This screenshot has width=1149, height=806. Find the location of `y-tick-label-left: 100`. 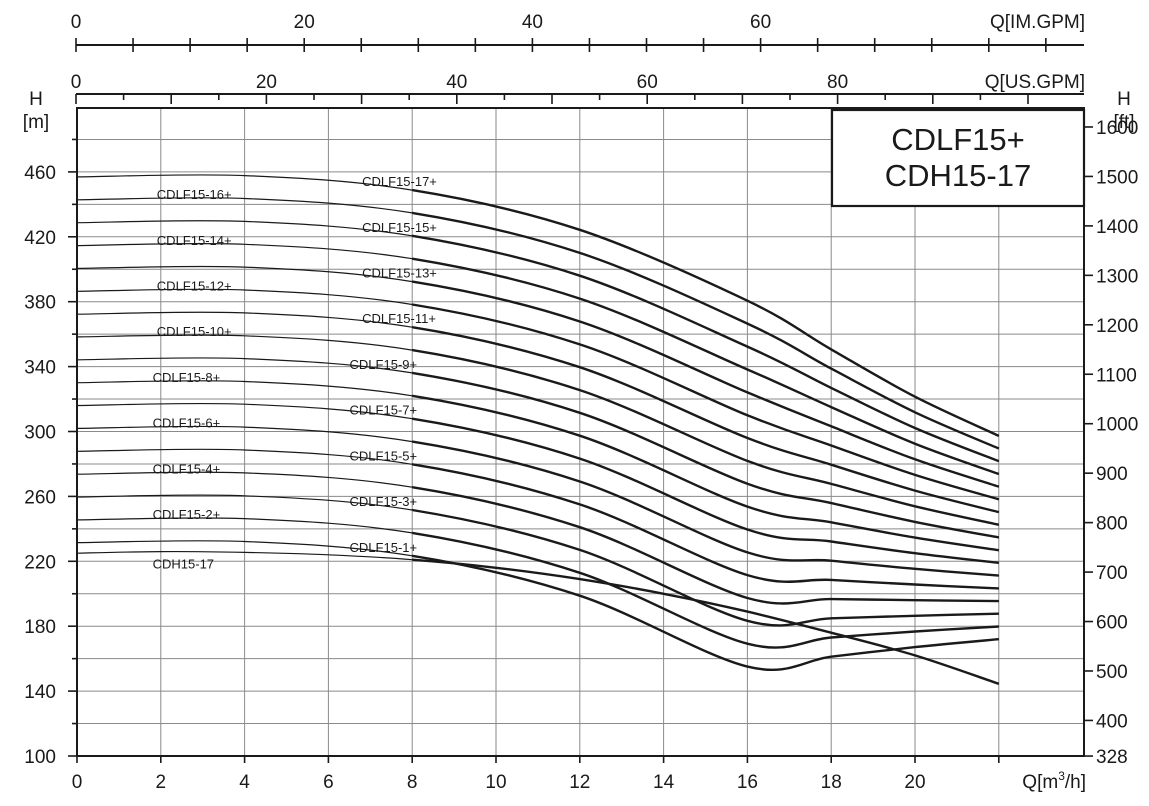

y-tick-label-left: 100 is located at coordinates (40, 757).